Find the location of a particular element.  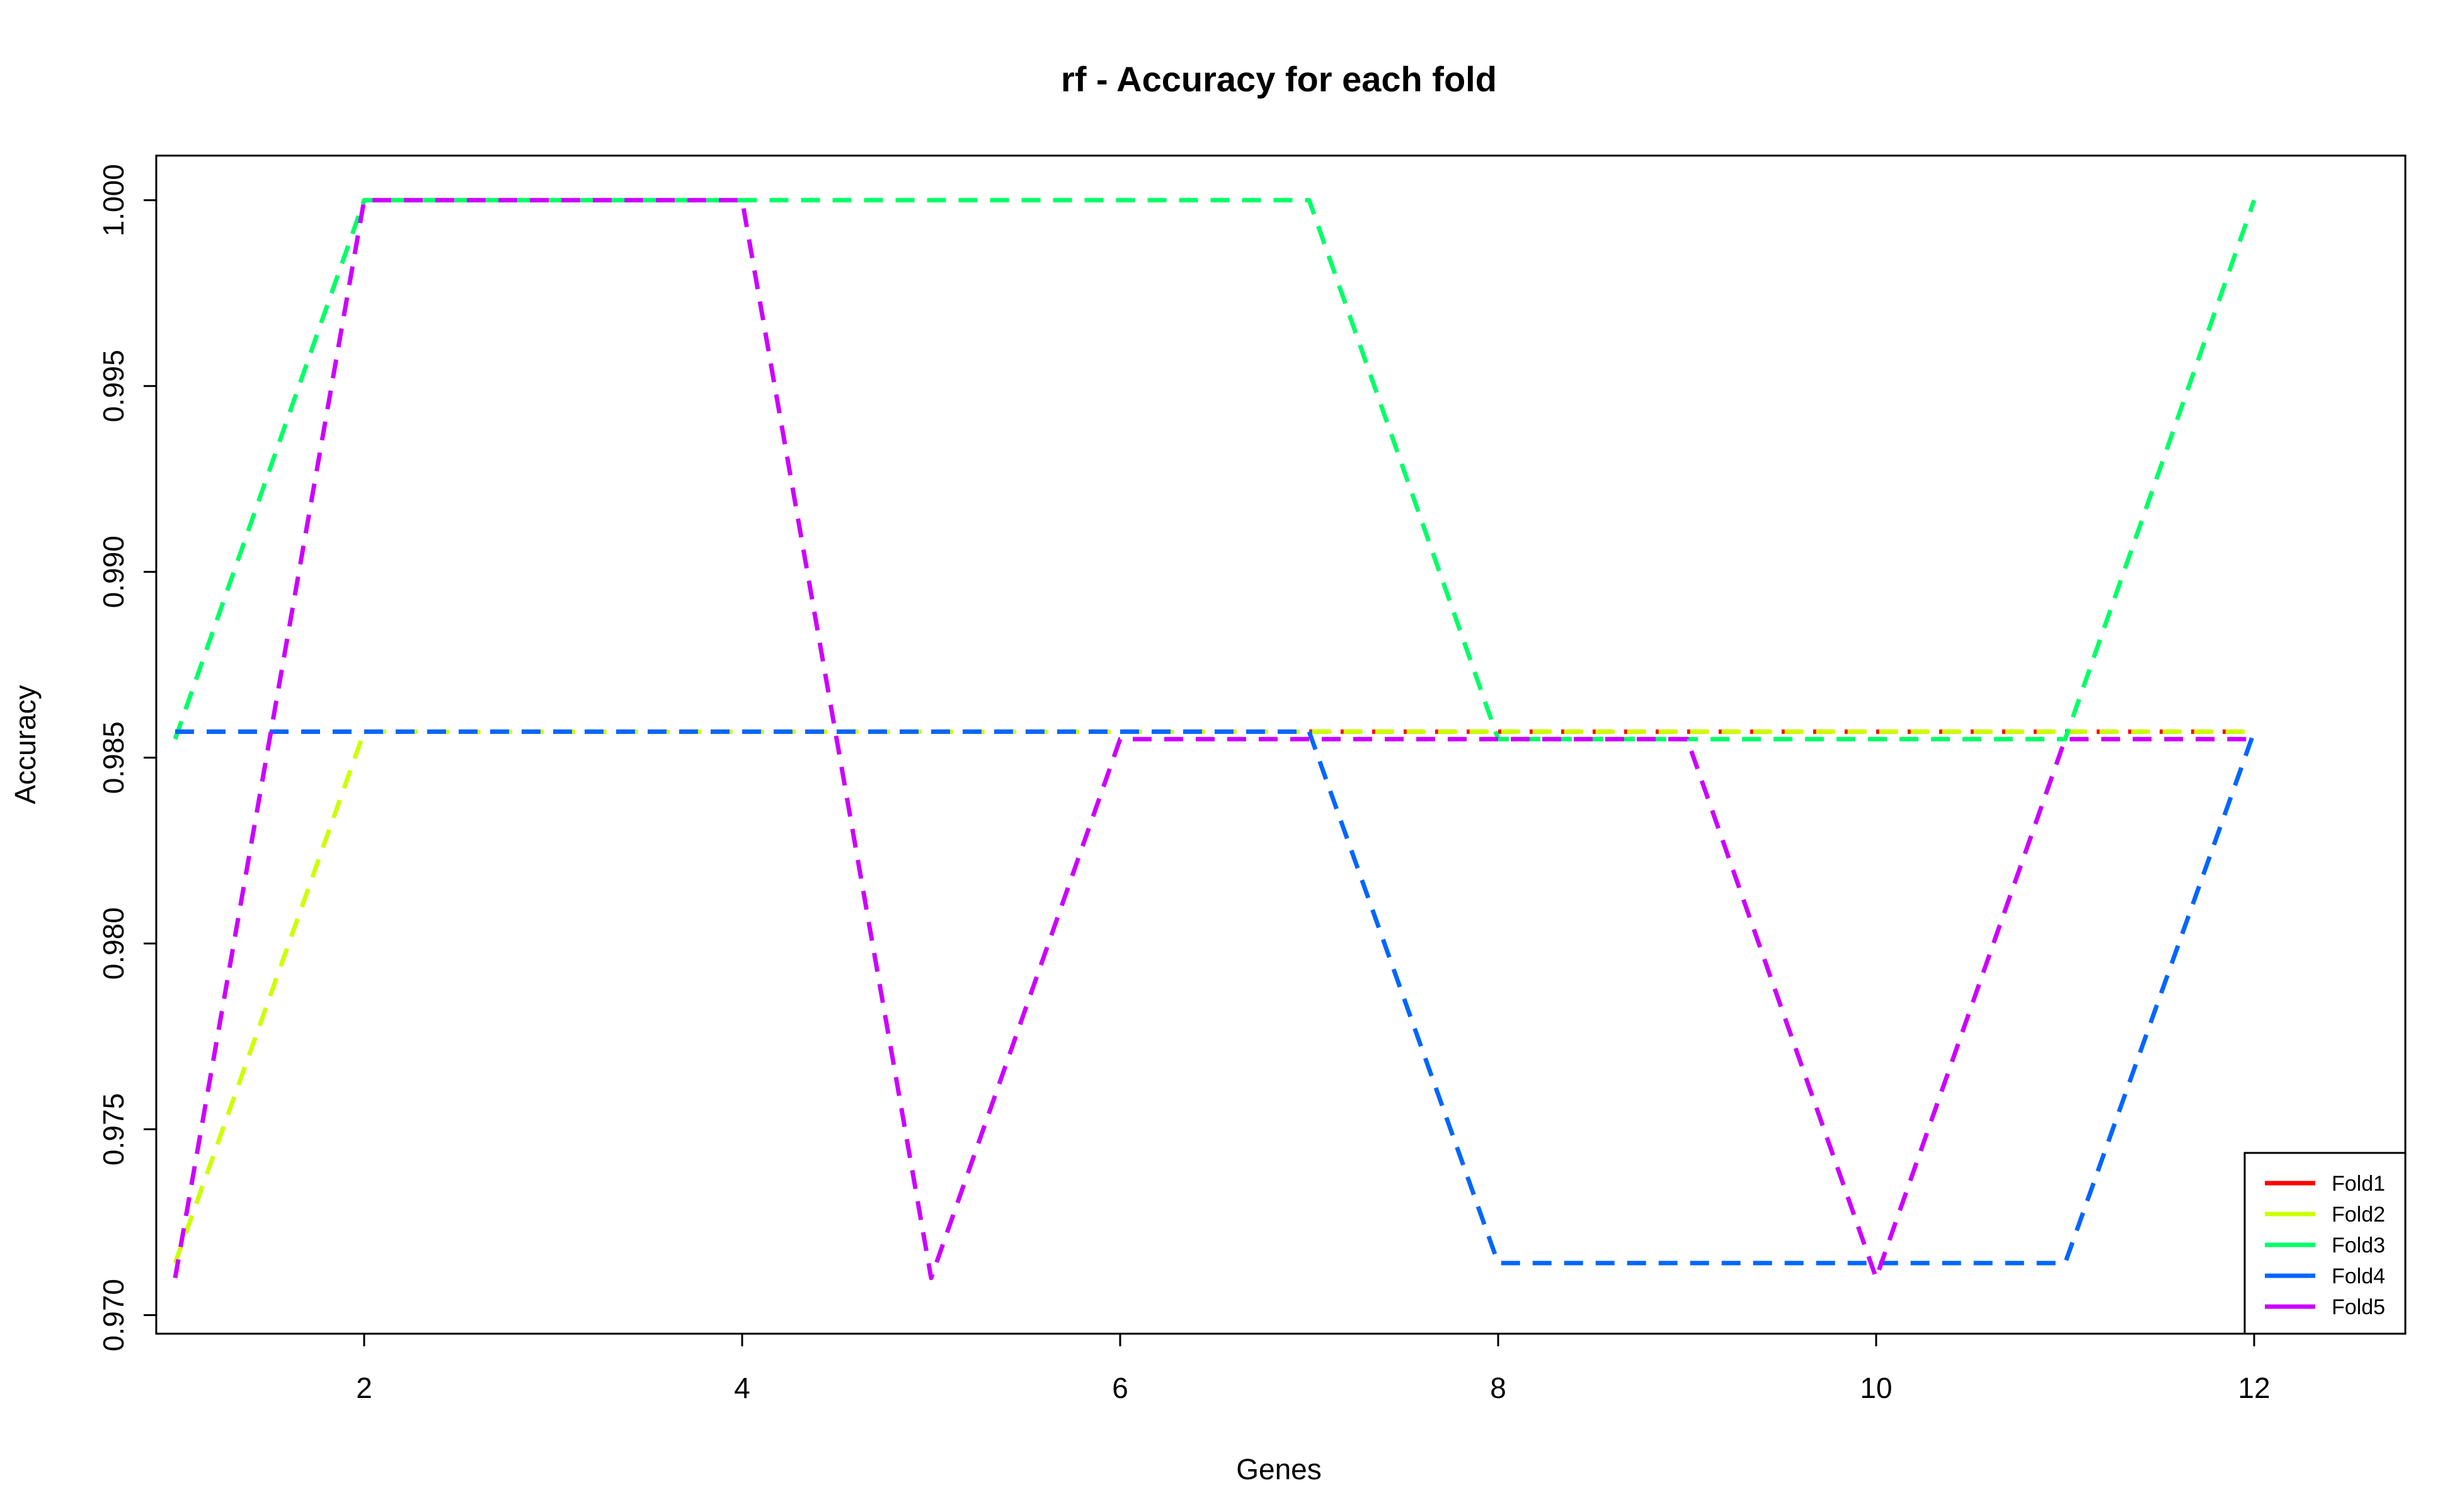

chart-title: rf - Accuracy for each fold is located at coordinates (1279, 79).